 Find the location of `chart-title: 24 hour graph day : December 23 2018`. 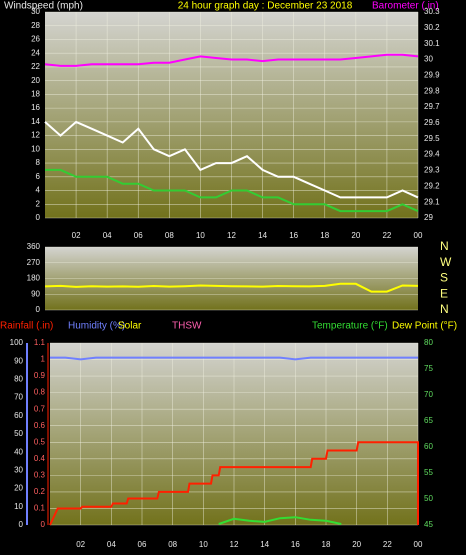

chart-title: 24 hour graph day : December 23 2018 is located at coordinates (265, 6).